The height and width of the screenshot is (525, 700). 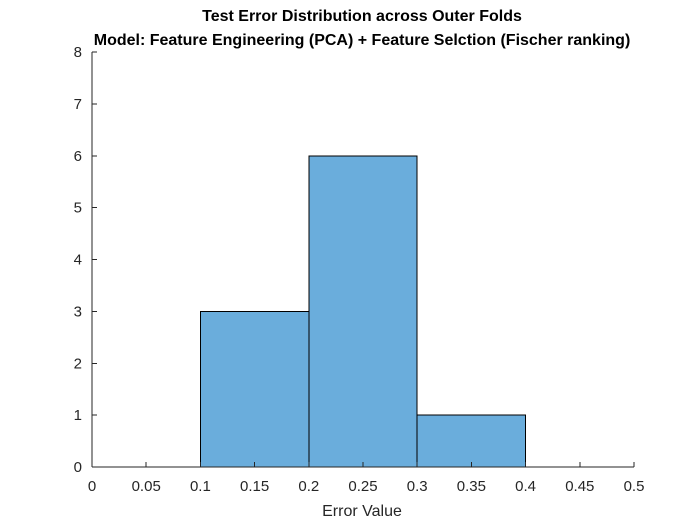 I want to click on y-tick-label: 0, so click(x=78, y=467).